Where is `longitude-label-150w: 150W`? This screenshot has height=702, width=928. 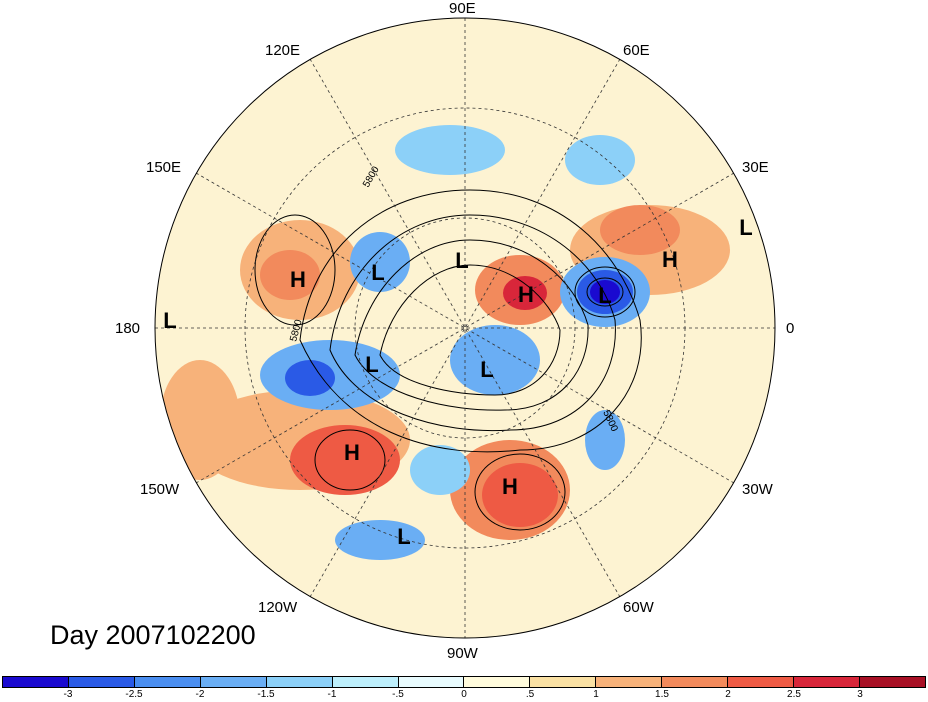
longitude-label-150w: 150W is located at coordinates (160, 489).